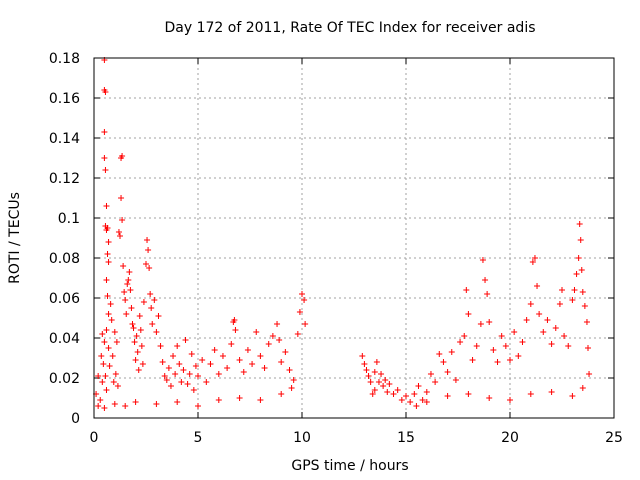 The width and height of the screenshot is (640, 480). What do you see at coordinates (510, 438) in the screenshot?
I see `x-tick-label: 20` at bounding box center [510, 438].